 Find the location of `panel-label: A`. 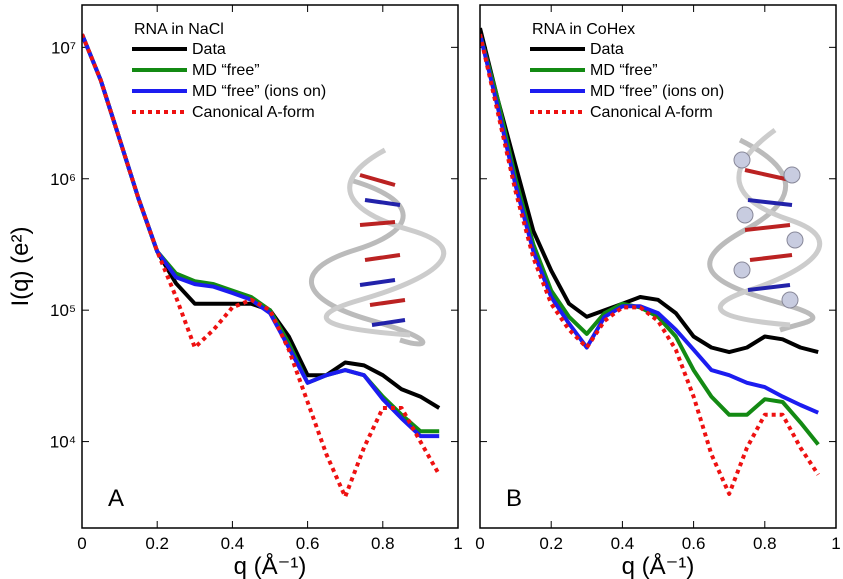

panel-label: A is located at coordinates (116, 498).